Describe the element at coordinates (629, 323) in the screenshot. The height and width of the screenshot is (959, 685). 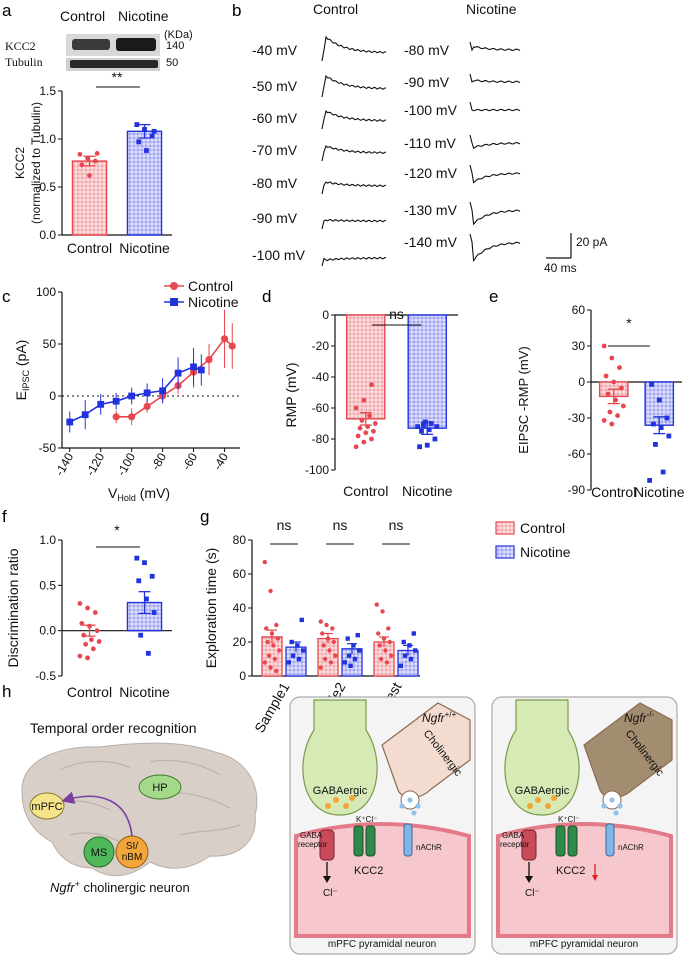
I see `sig-e: *` at that location.